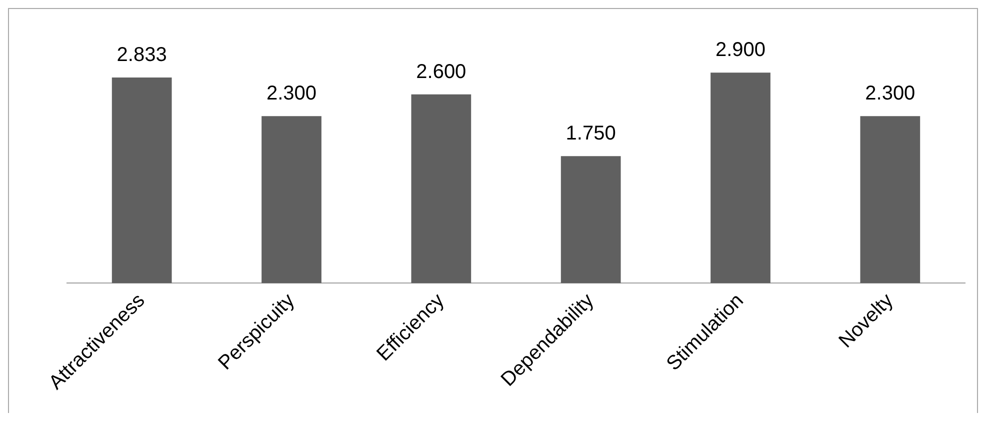 The image size is (986, 421). What do you see at coordinates (141, 55) in the screenshot?
I see `data-label: 2.833` at bounding box center [141, 55].